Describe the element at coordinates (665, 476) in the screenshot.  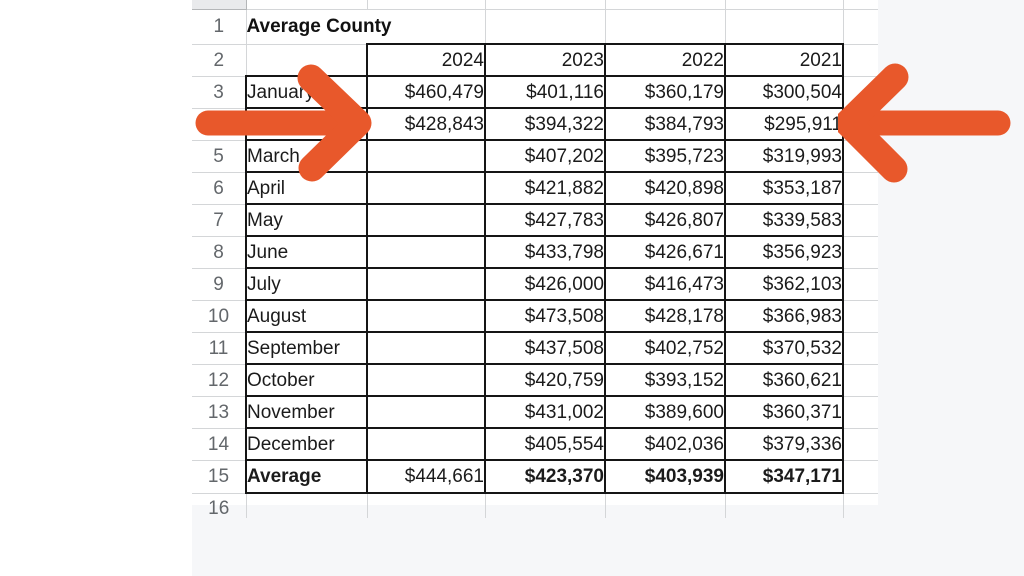
I see `value-cell: $403,939` at that location.